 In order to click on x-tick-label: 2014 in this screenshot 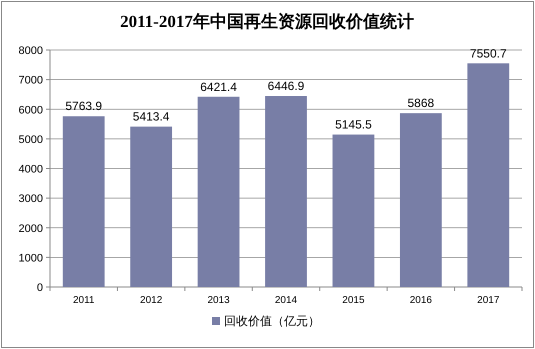, I will do `click(286, 300)`.